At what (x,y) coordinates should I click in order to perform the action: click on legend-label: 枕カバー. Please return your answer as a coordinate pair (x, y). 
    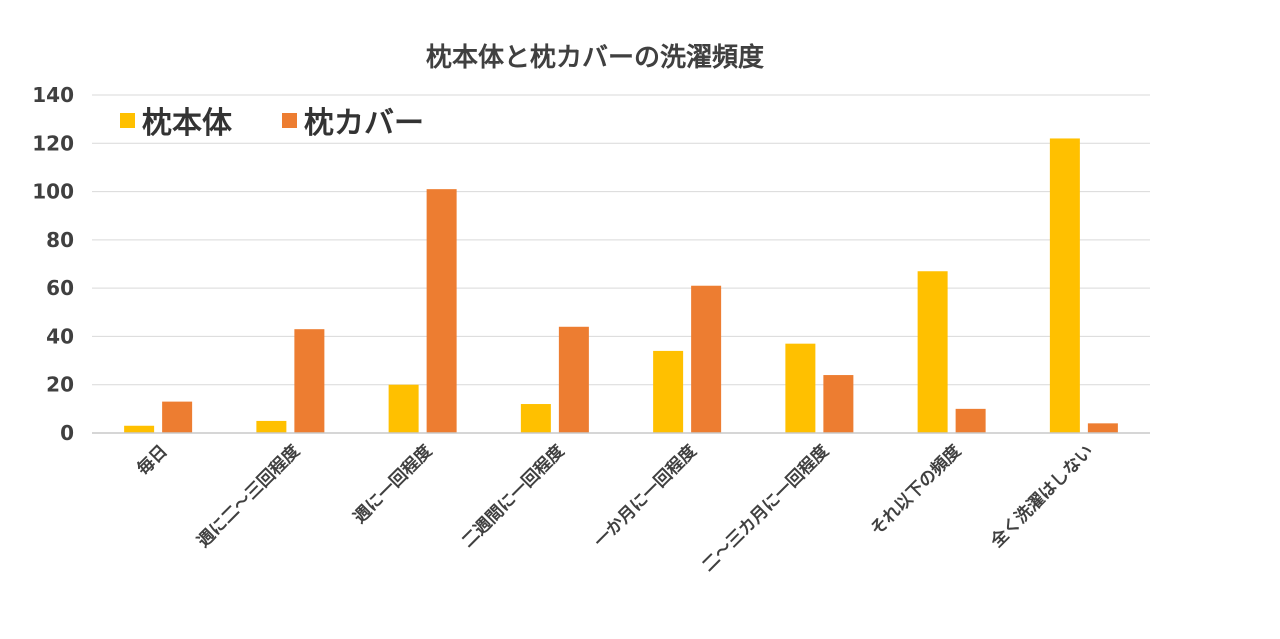
    Looking at the image, I should click on (364, 123).